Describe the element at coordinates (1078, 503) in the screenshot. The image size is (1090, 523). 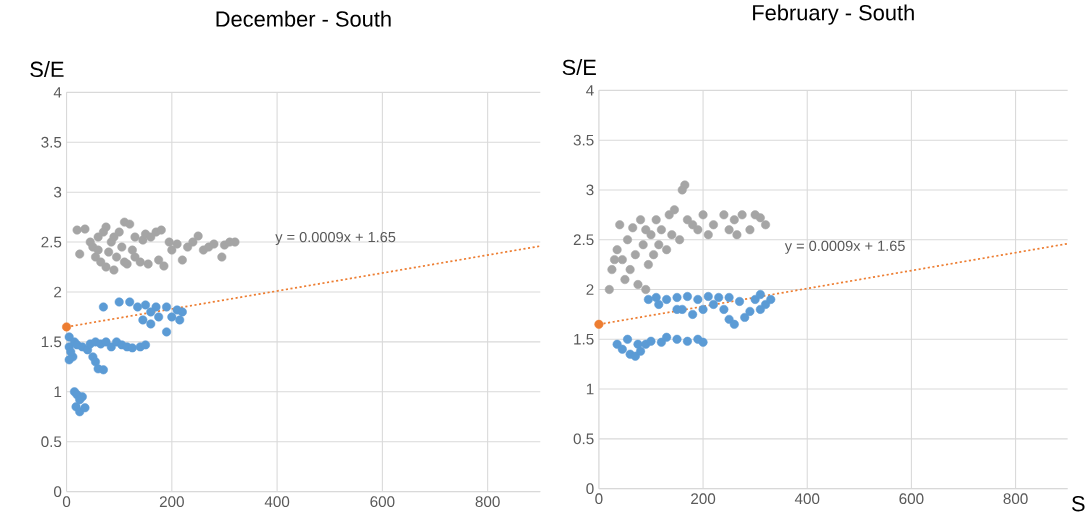
I see `x-axis-title: S` at that location.